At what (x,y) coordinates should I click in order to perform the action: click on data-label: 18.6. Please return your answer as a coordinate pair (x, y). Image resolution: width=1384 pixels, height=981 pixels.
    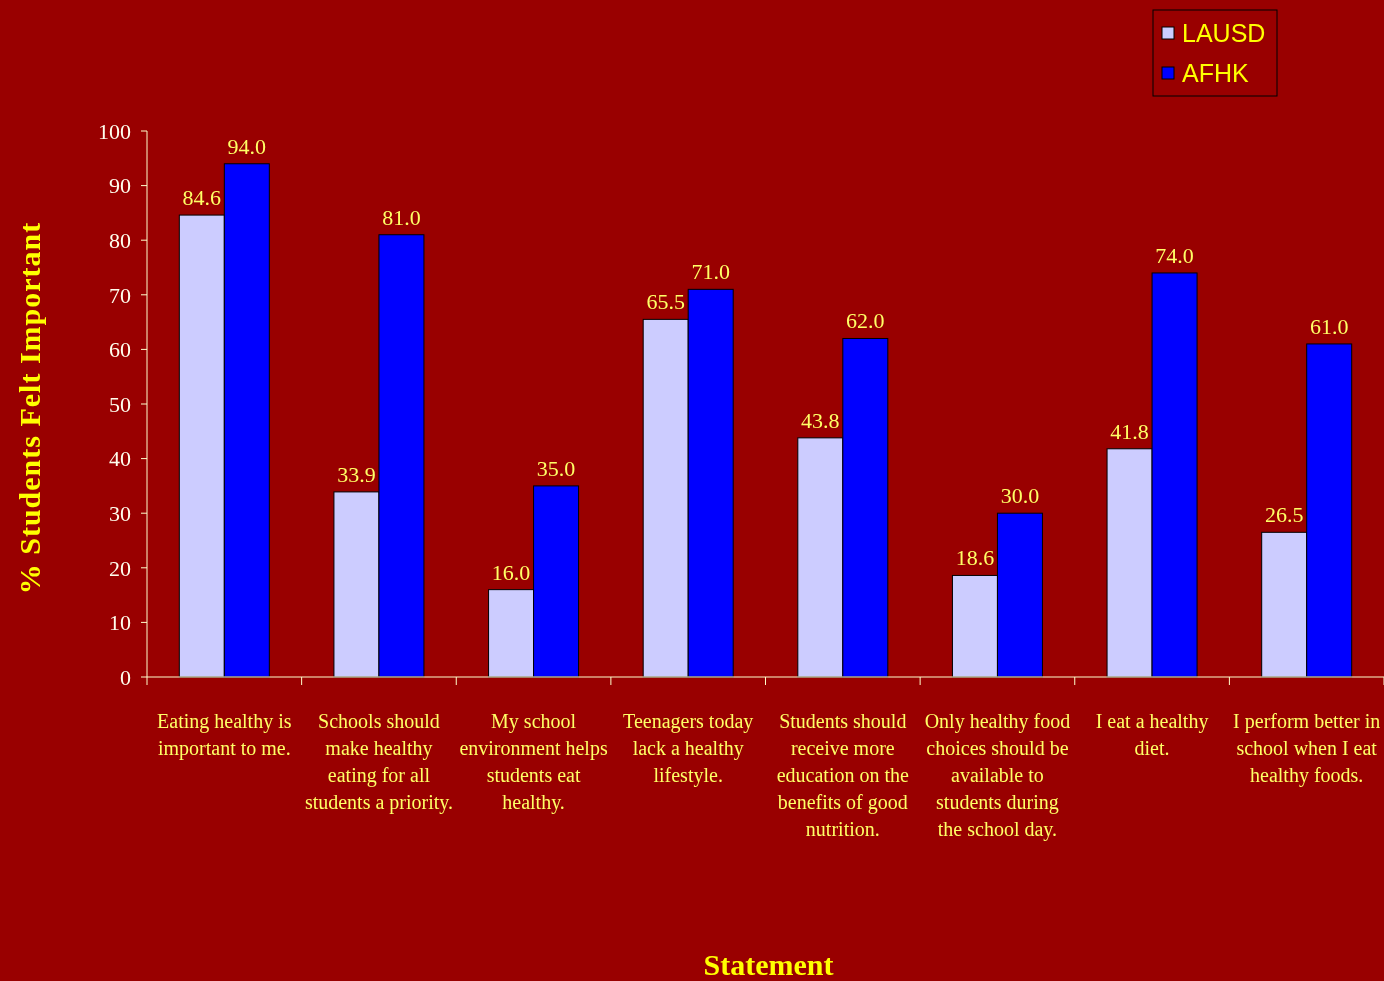
    Looking at the image, I should click on (975, 558).